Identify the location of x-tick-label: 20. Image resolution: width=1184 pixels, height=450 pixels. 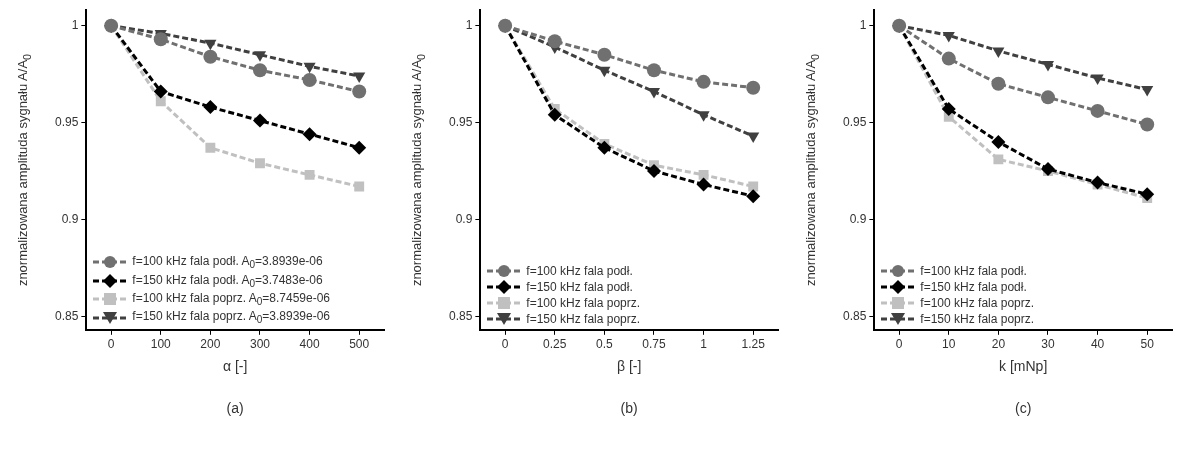
(998, 344).